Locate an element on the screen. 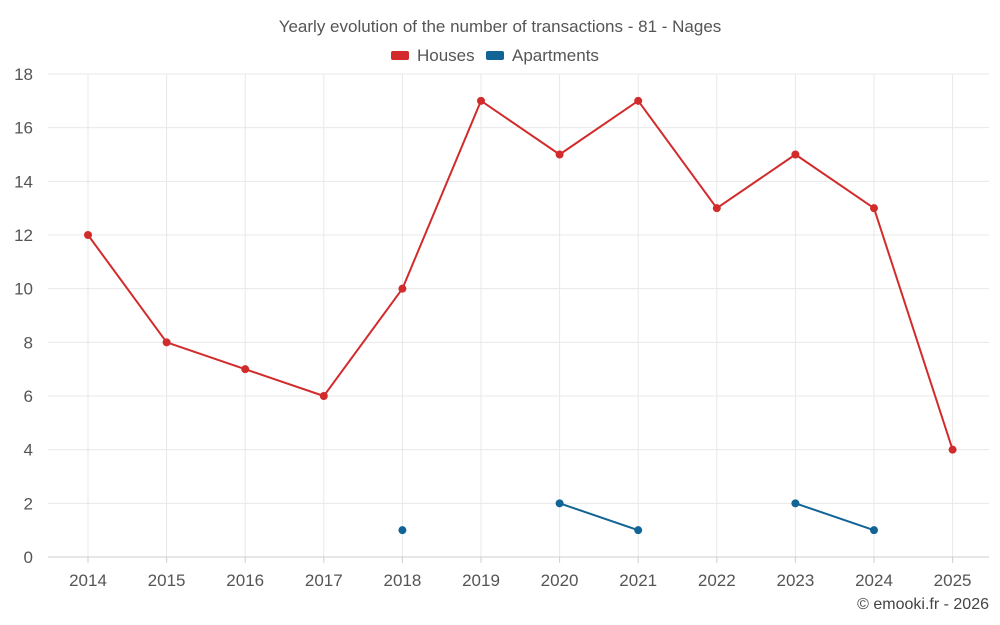  data-point-apartments-2024 is located at coordinates (874, 530).